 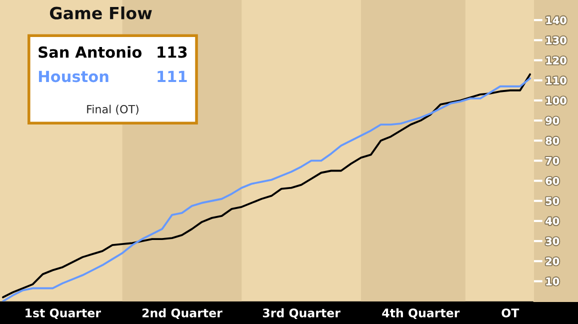 I want to click on annotation: 111, so click(x=172, y=76).